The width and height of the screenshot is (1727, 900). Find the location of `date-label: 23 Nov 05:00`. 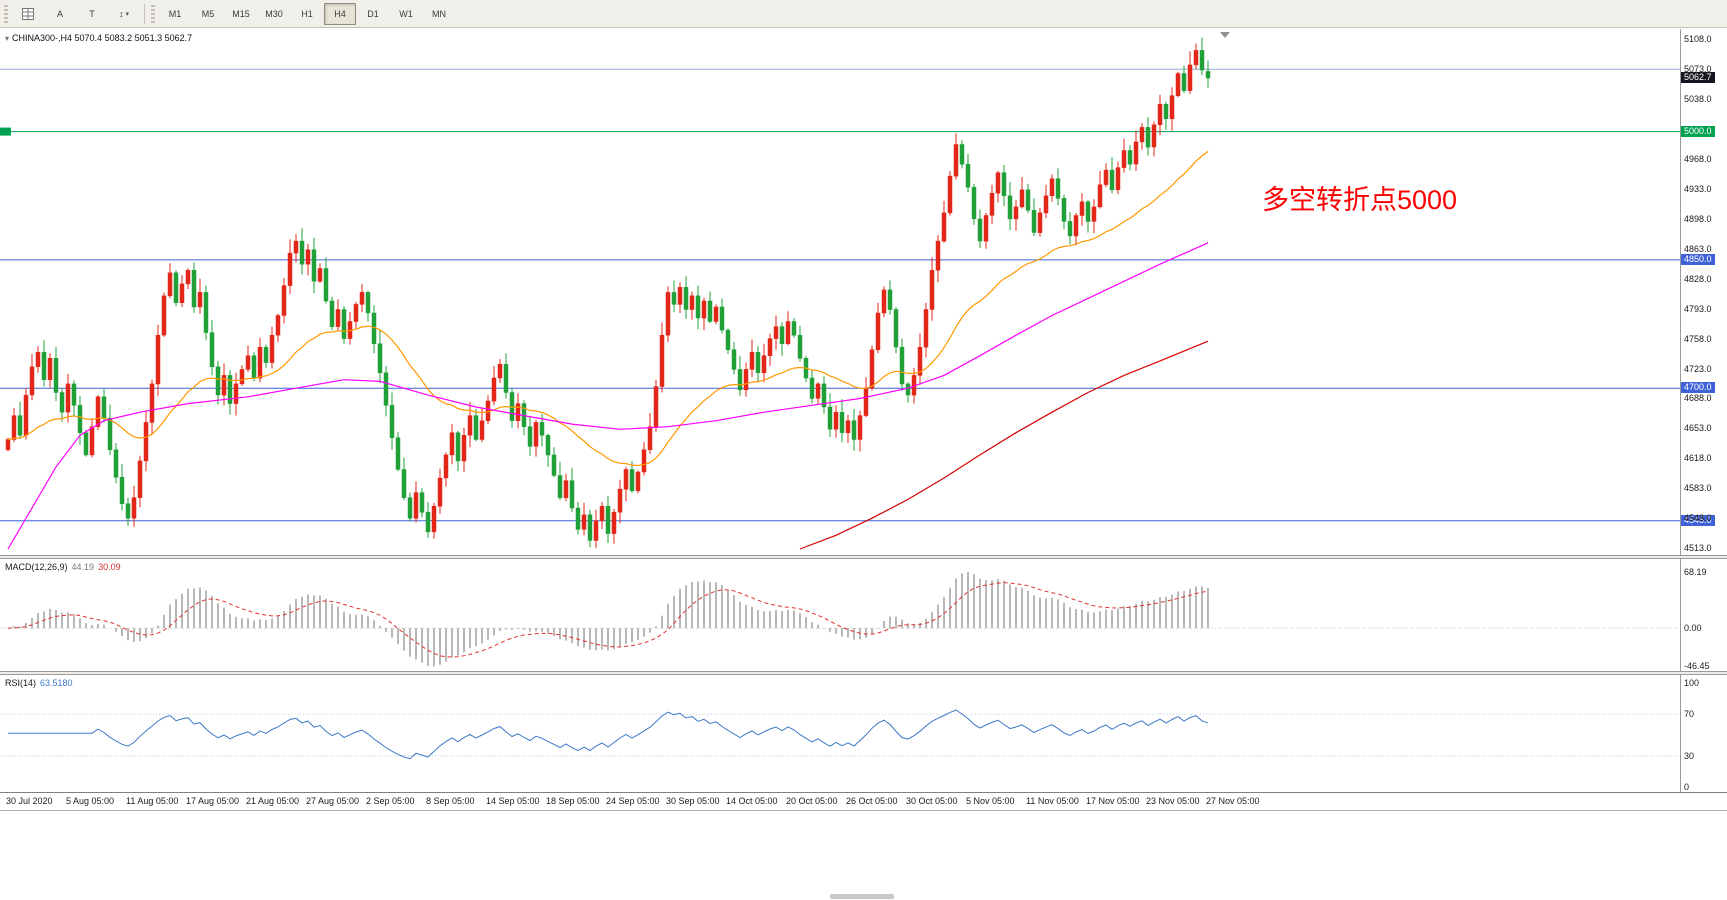

date-label: 23 Nov 05:00 is located at coordinates (1173, 801).